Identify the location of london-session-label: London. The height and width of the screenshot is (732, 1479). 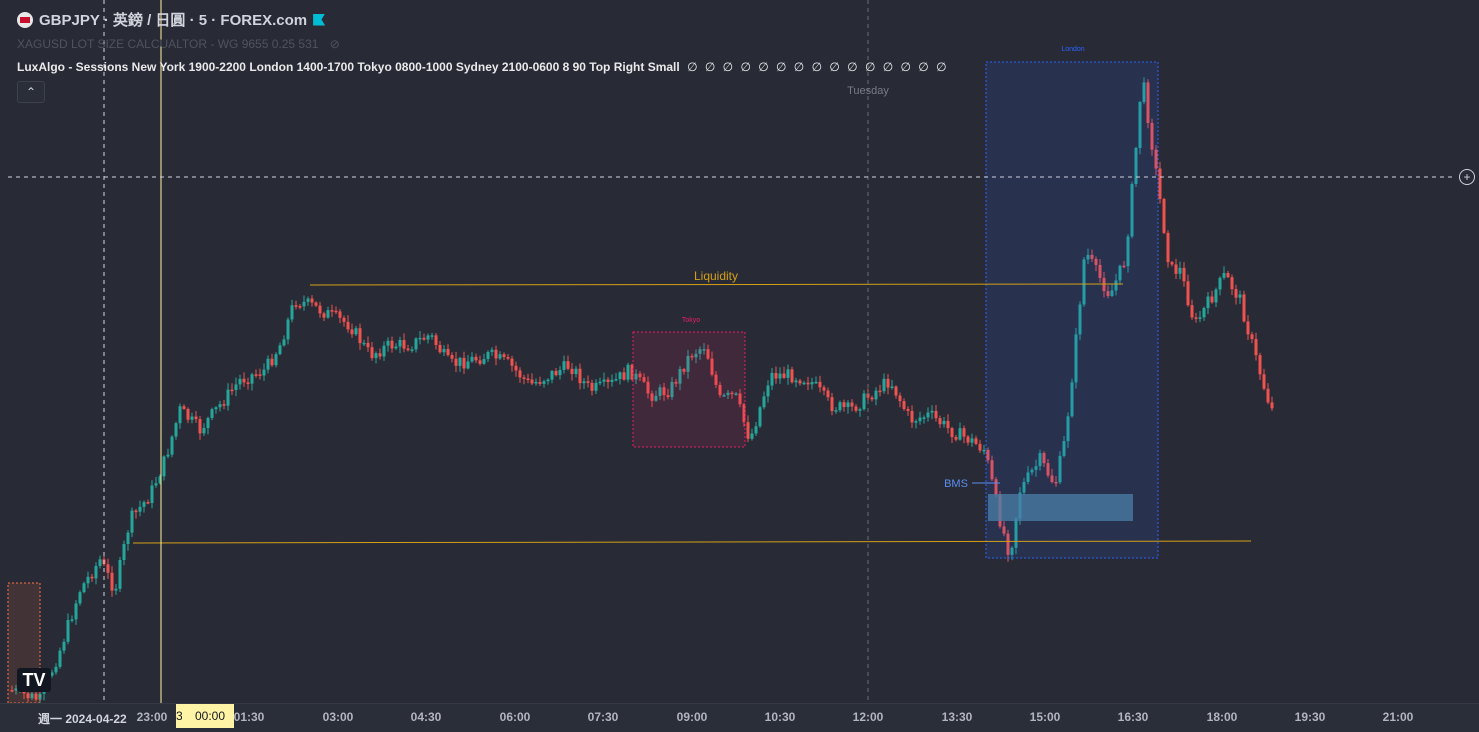
(1072, 49).